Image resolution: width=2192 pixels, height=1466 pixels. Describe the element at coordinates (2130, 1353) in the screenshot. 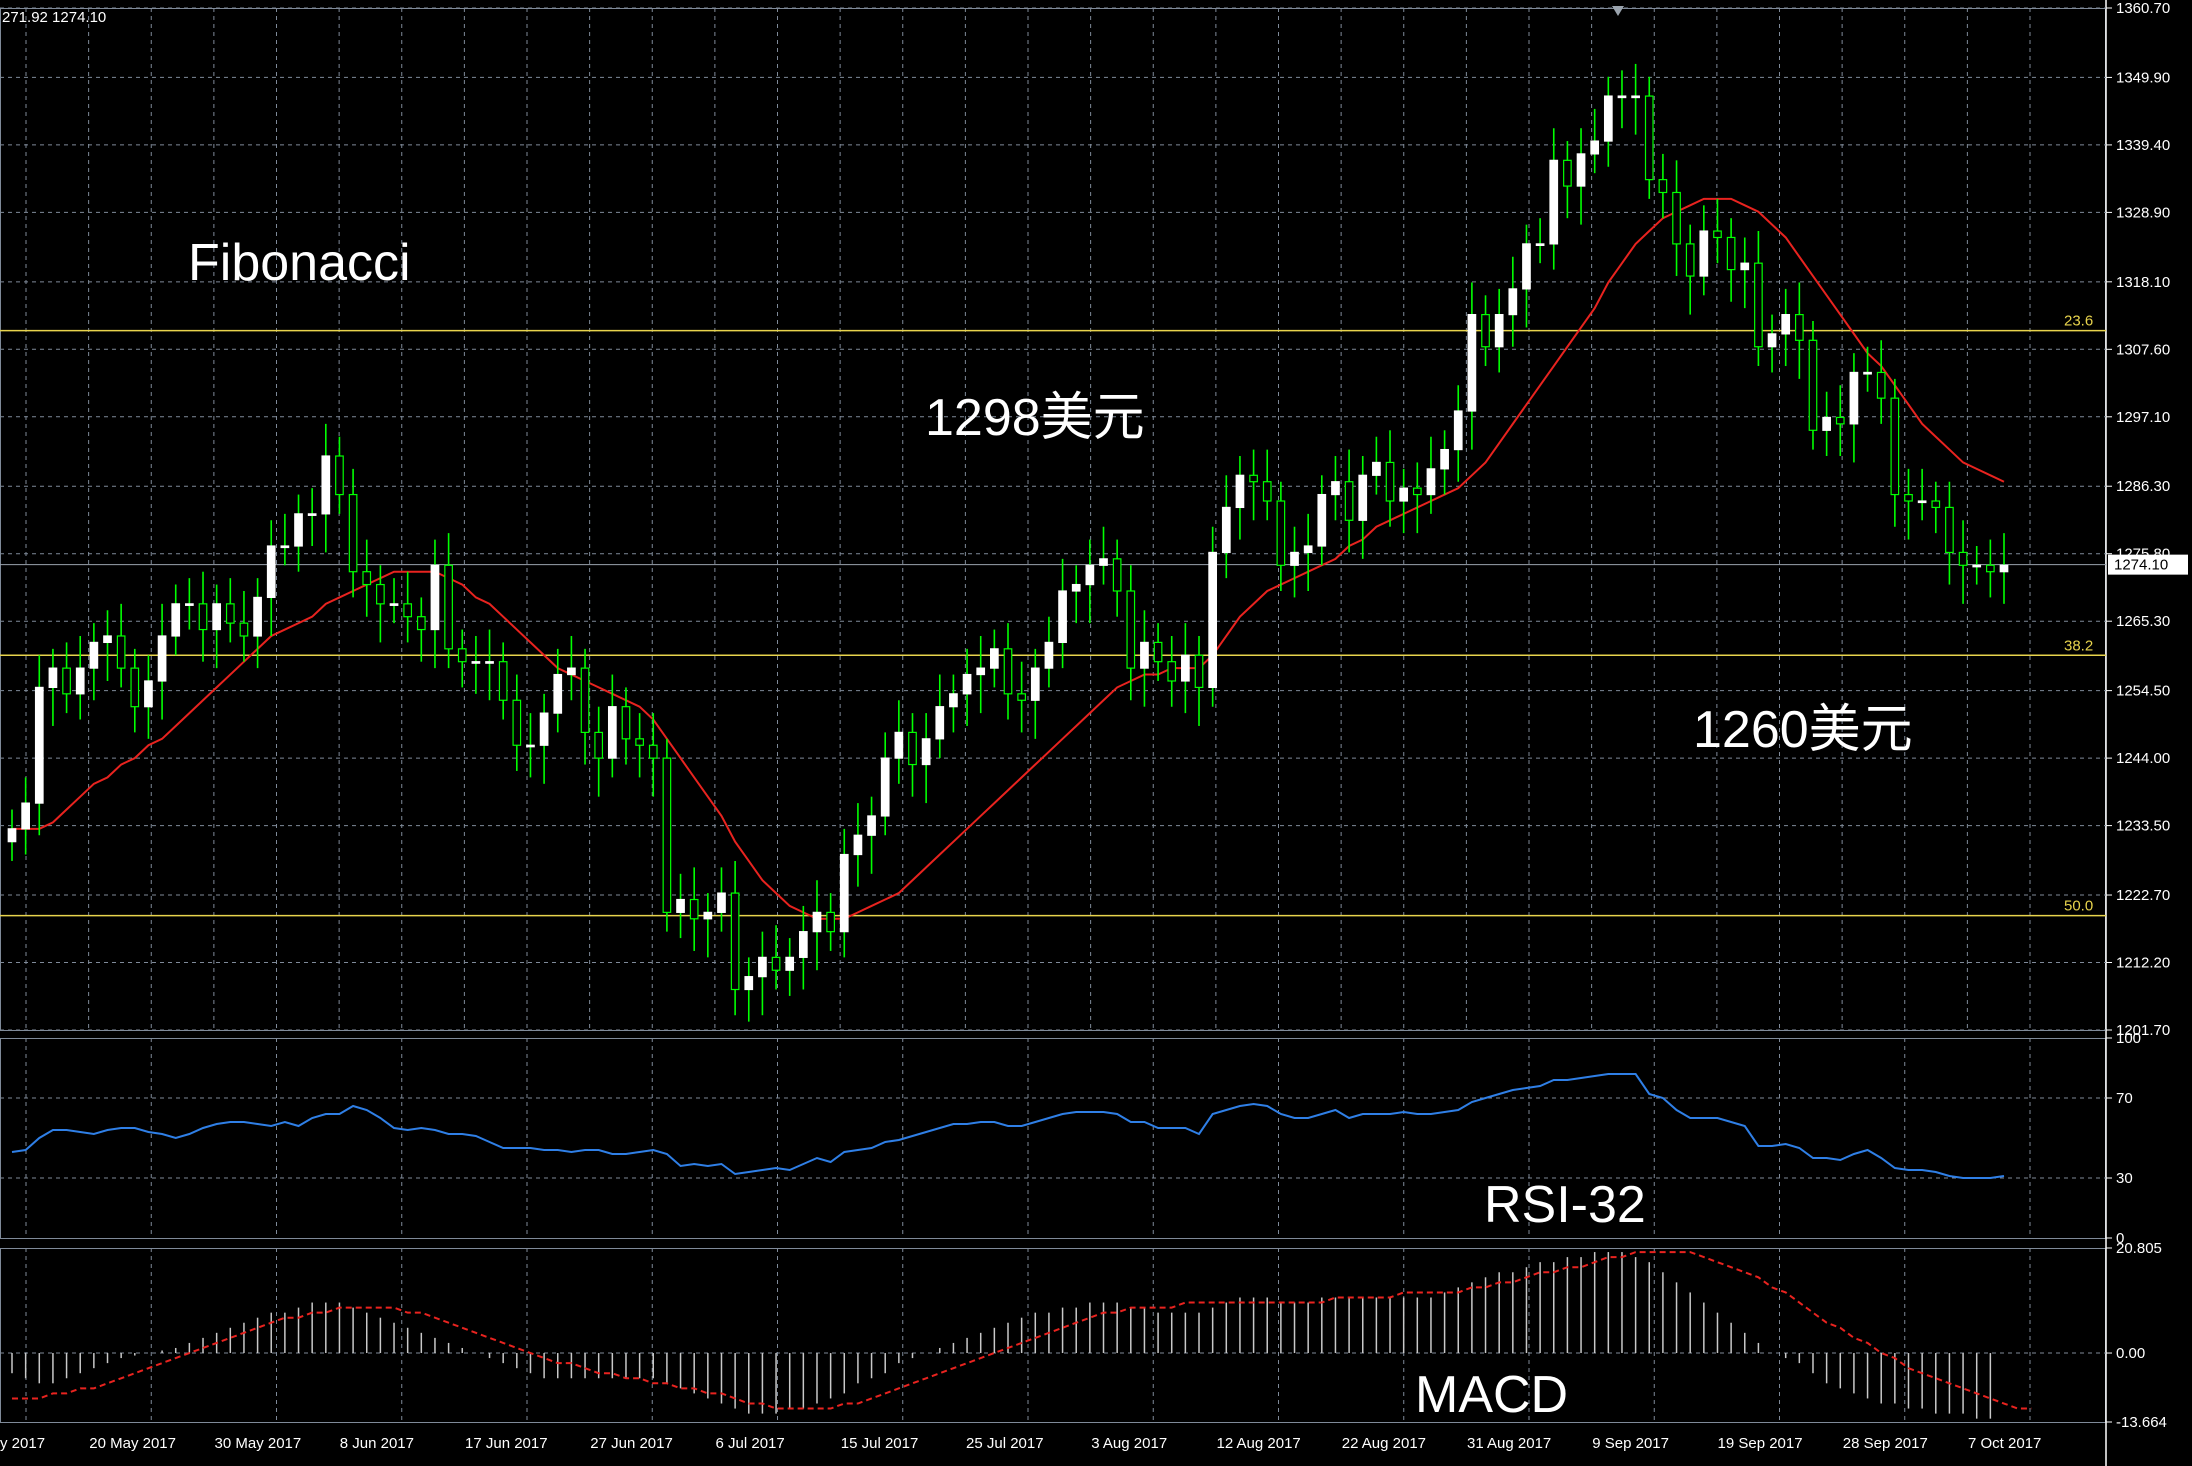

I see `macd-tick-label: 0.00` at that location.